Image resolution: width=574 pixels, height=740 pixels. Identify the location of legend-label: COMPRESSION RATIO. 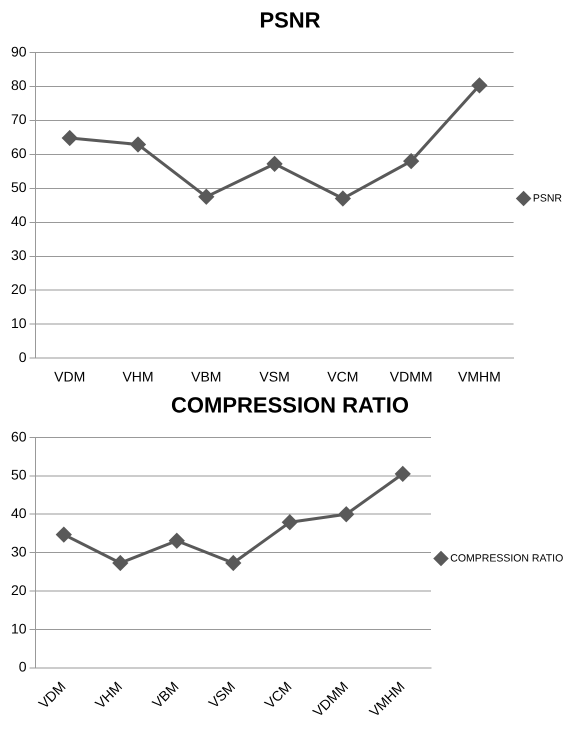
(507, 558).